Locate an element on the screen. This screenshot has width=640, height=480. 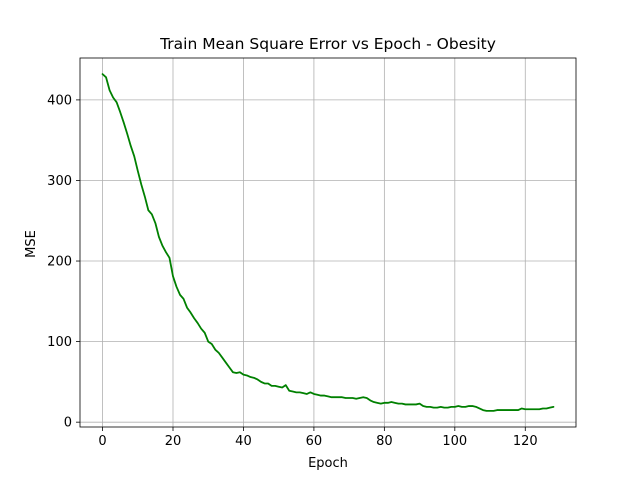
y-tick-label: 300 is located at coordinates (59, 181).